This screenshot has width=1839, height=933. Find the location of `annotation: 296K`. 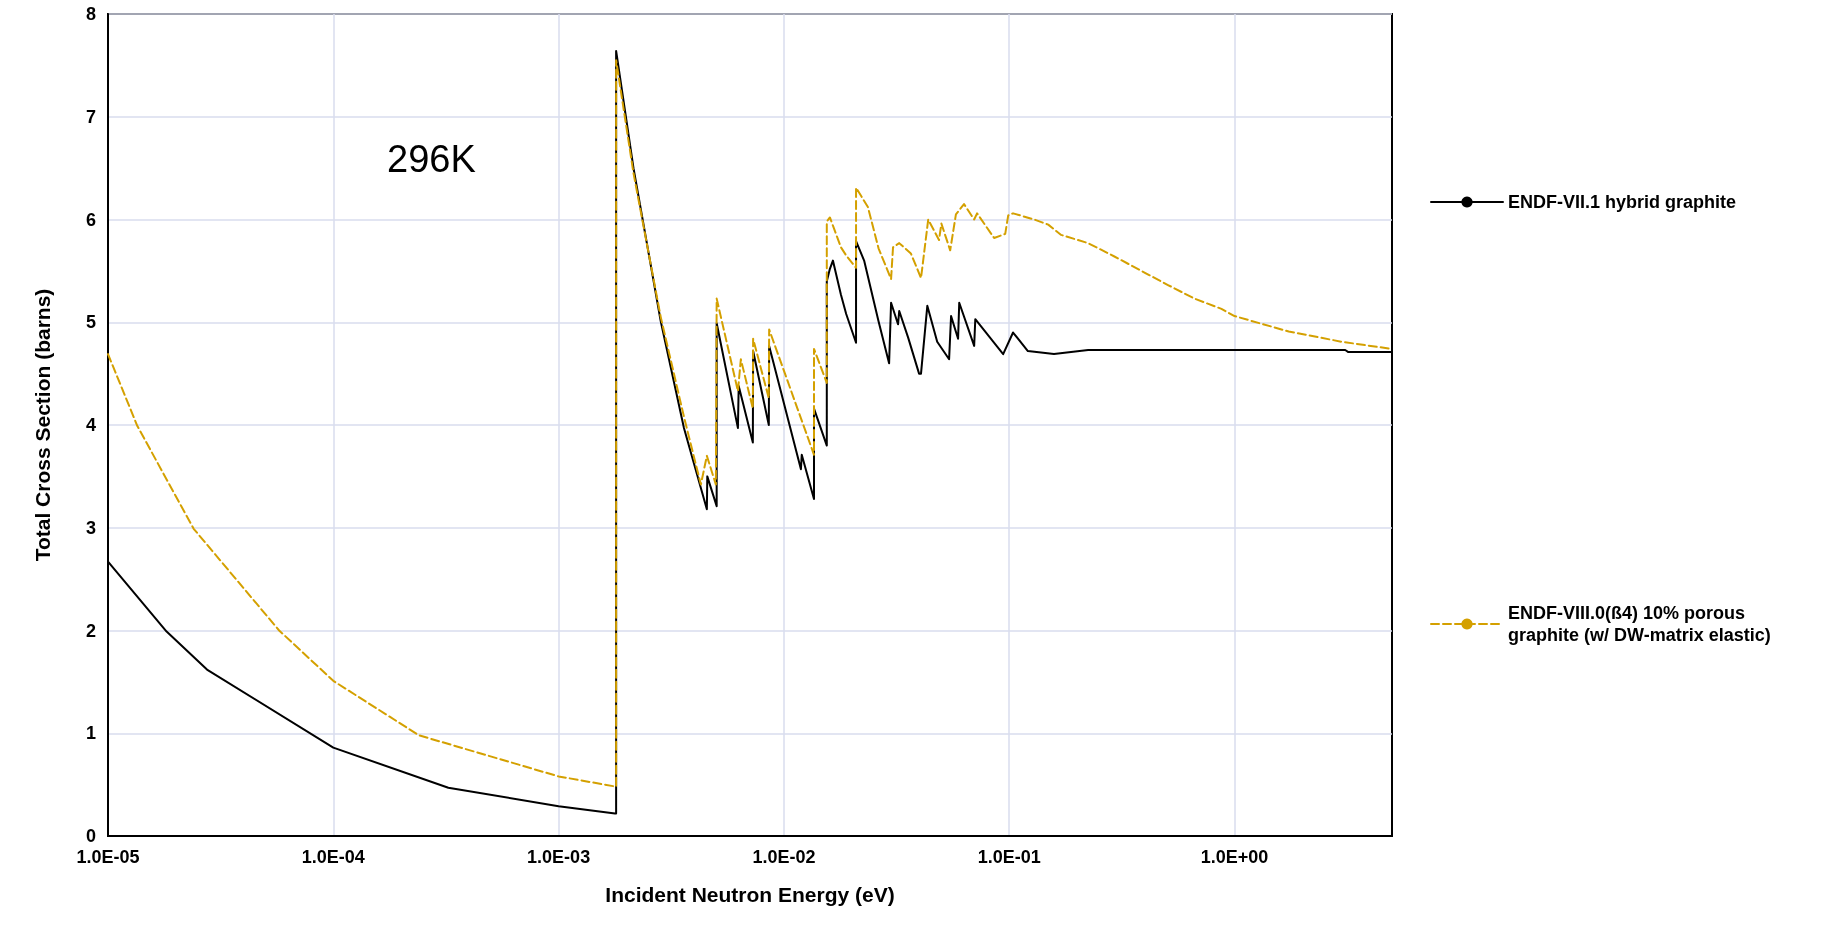

annotation: 296K is located at coordinates (431, 159).